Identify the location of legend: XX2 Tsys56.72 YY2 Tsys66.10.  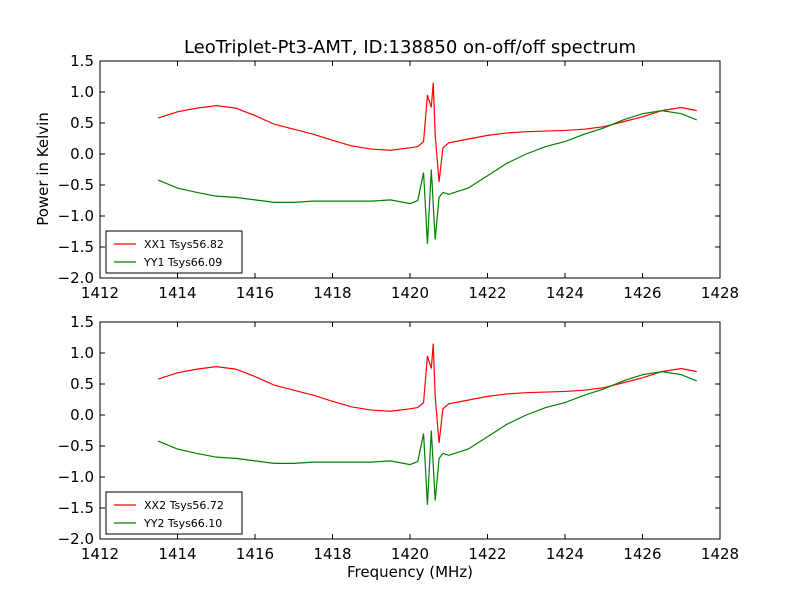
(174, 513).